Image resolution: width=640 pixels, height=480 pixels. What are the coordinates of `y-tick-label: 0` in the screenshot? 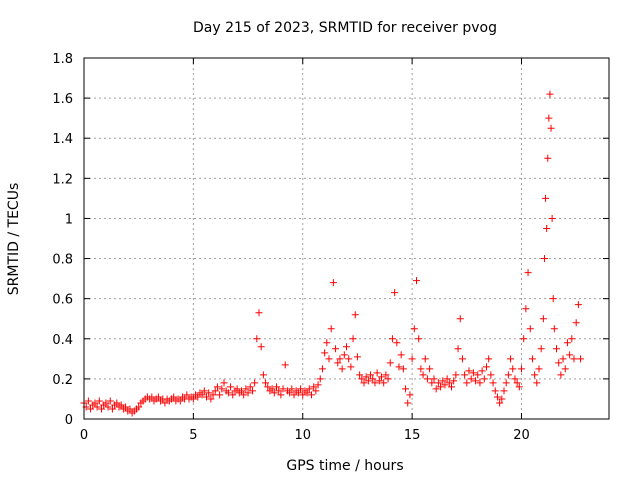 It's located at (69, 420).